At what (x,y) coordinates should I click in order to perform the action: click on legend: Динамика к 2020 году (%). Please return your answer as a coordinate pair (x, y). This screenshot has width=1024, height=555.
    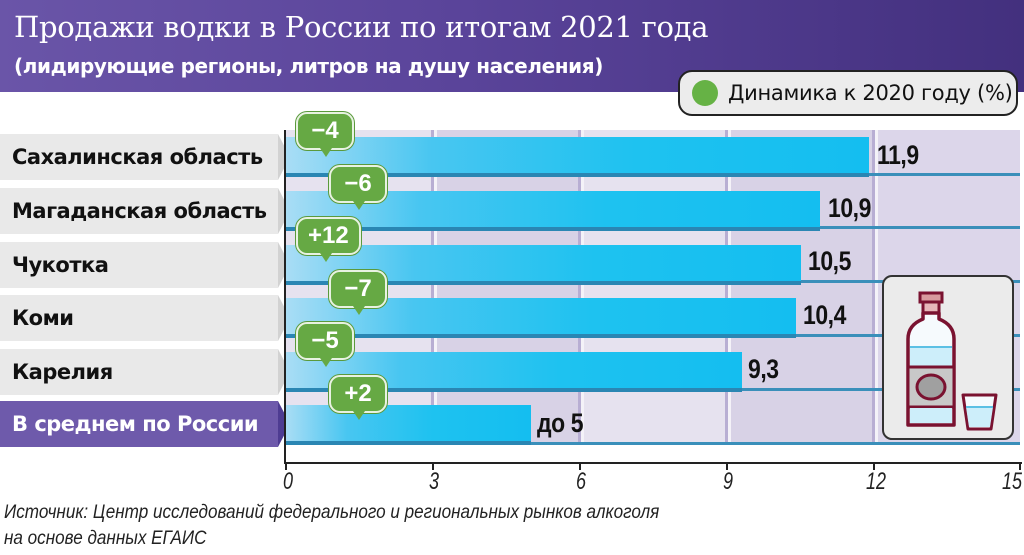
    Looking at the image, I should click on (848, 93).